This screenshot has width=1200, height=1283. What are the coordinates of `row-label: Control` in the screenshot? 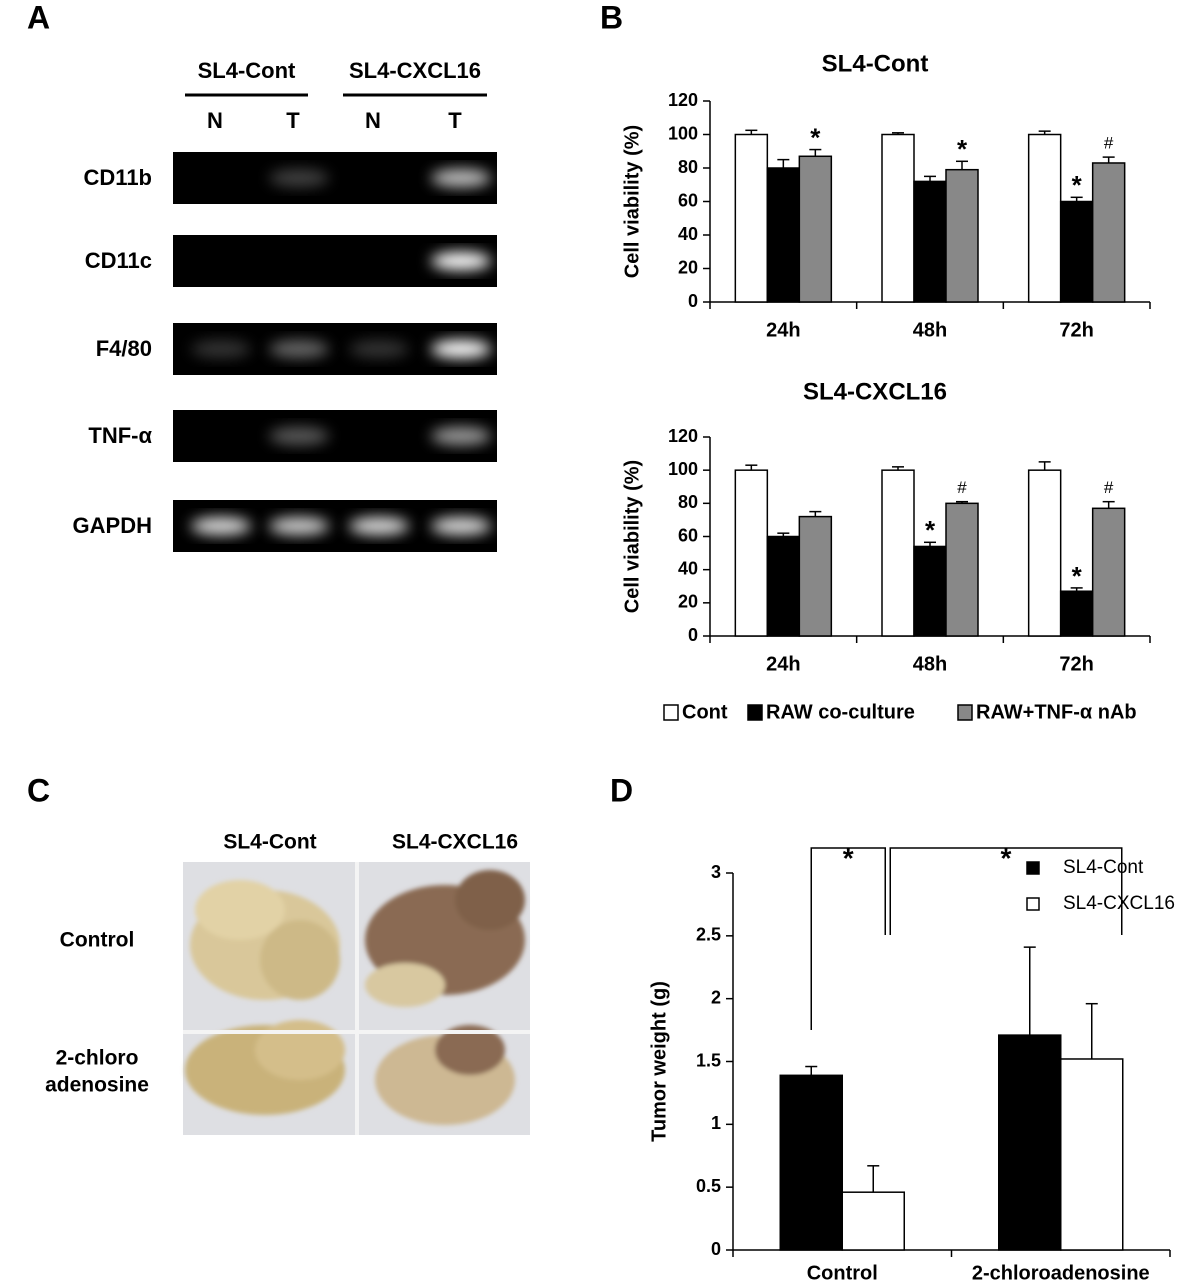 It's located at (97, 940).